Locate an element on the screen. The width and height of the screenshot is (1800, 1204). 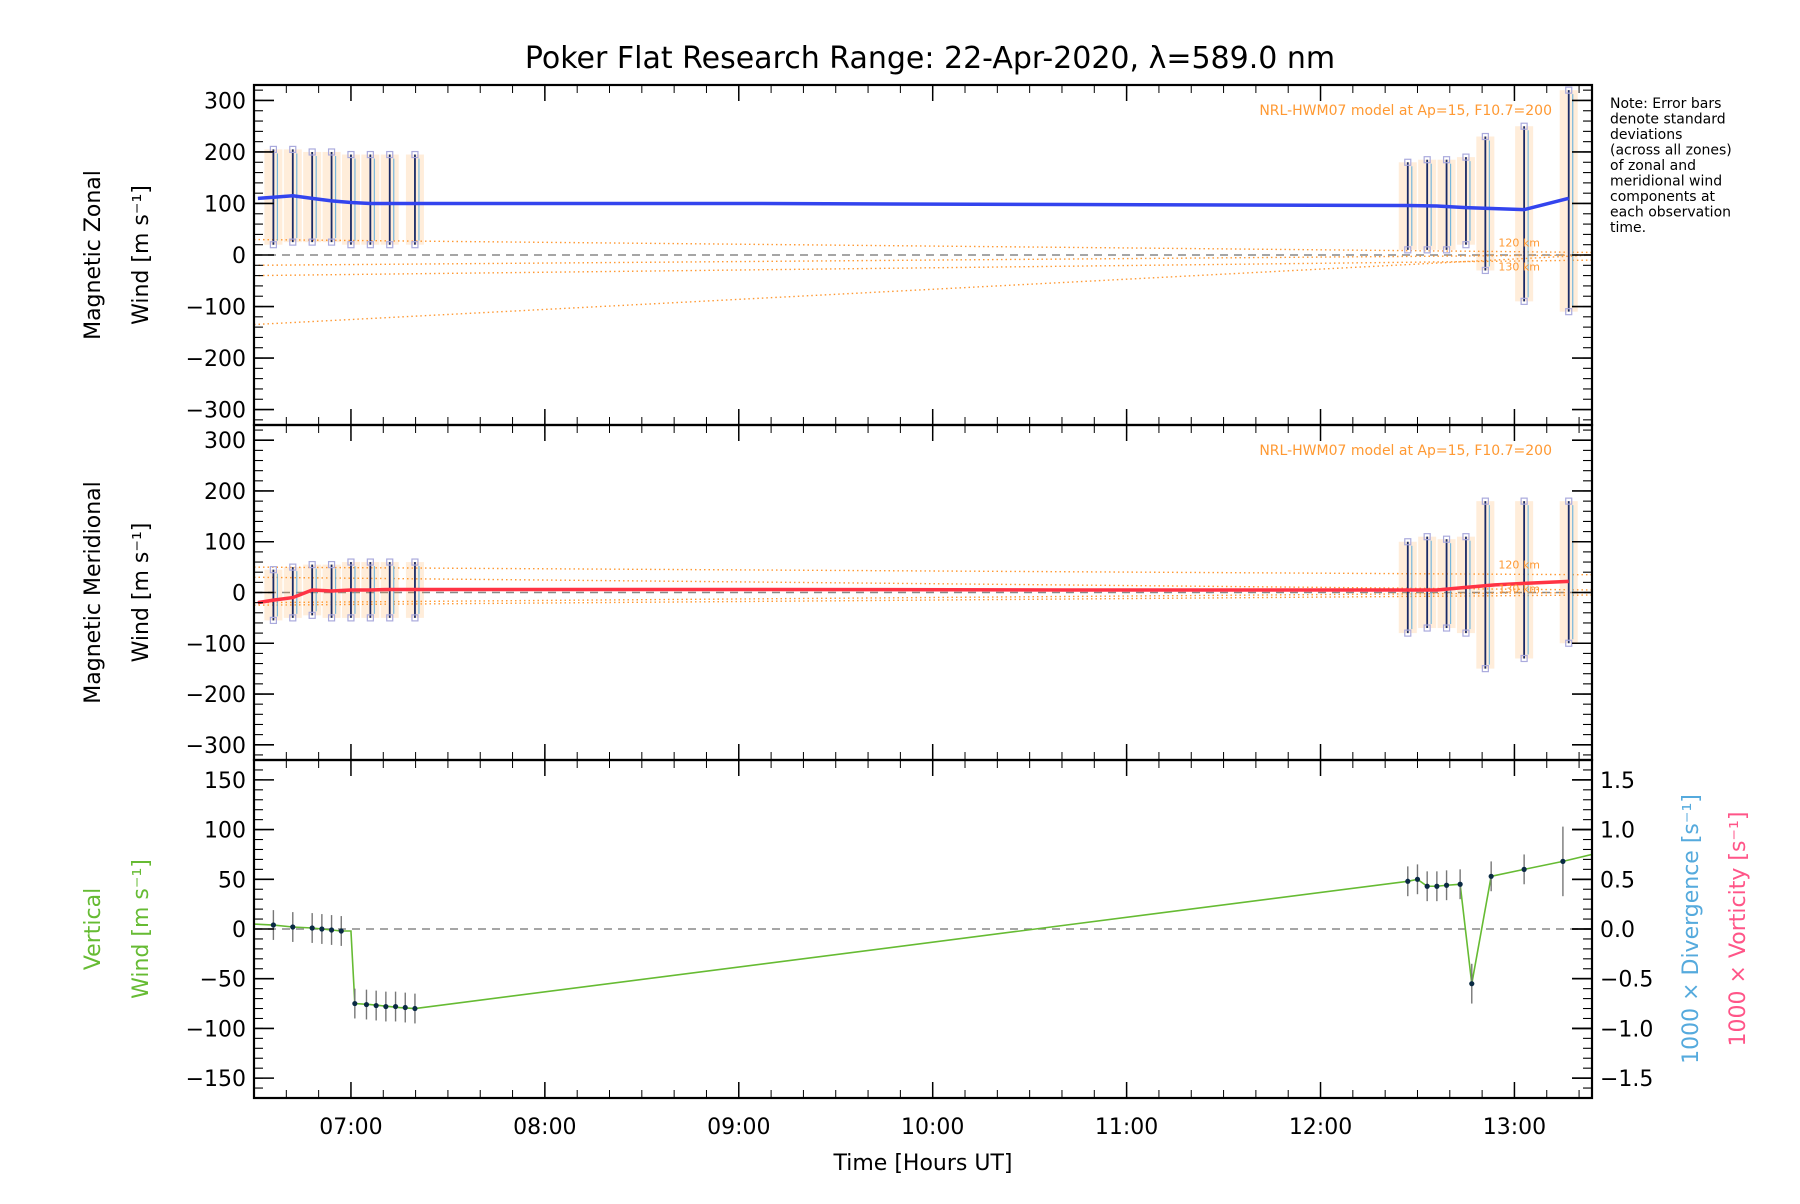
note-line: meridional wind is located at coordinates (1666, 182).